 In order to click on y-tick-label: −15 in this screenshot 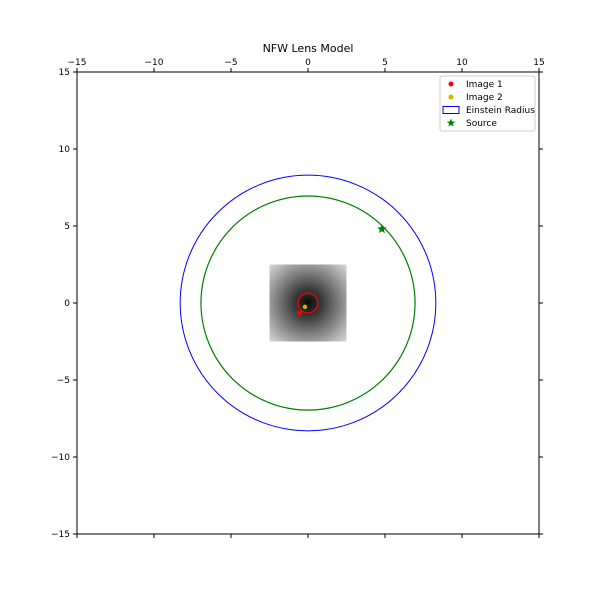, I will do `click(60, 535)`.